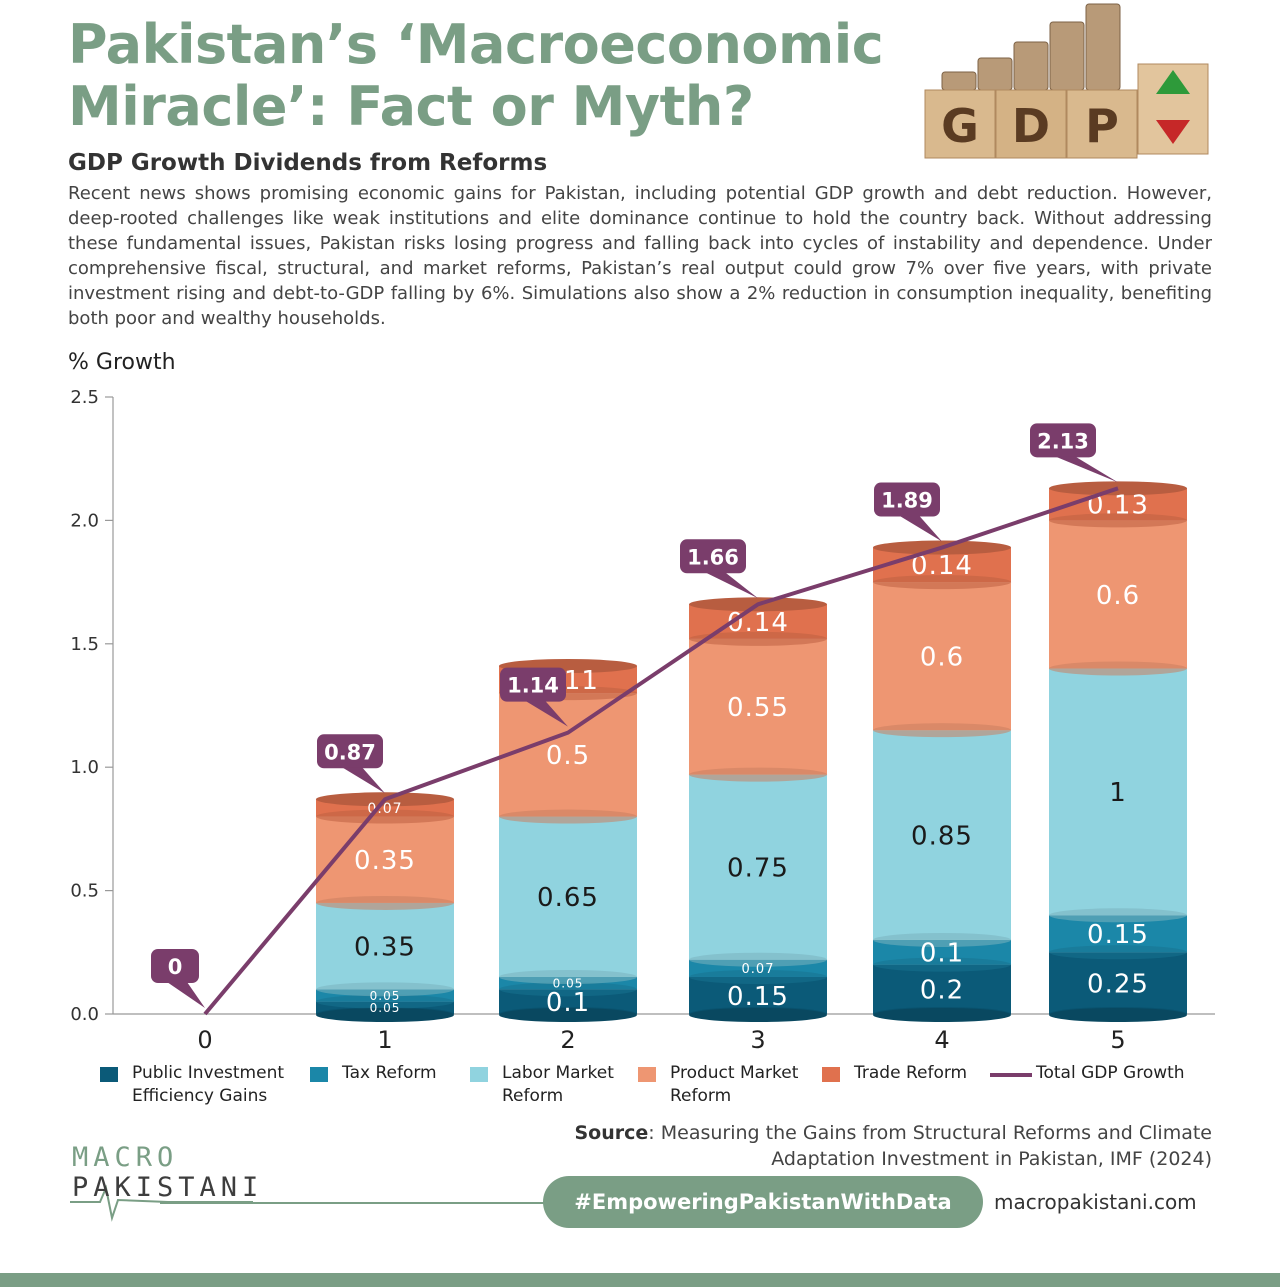 This screenshot has width=1280, height=1287. What do you see at coordinates (1102, 126) in the screenshot?
I see `gdp-letter-p: P` at bounding box center [1102, 126].